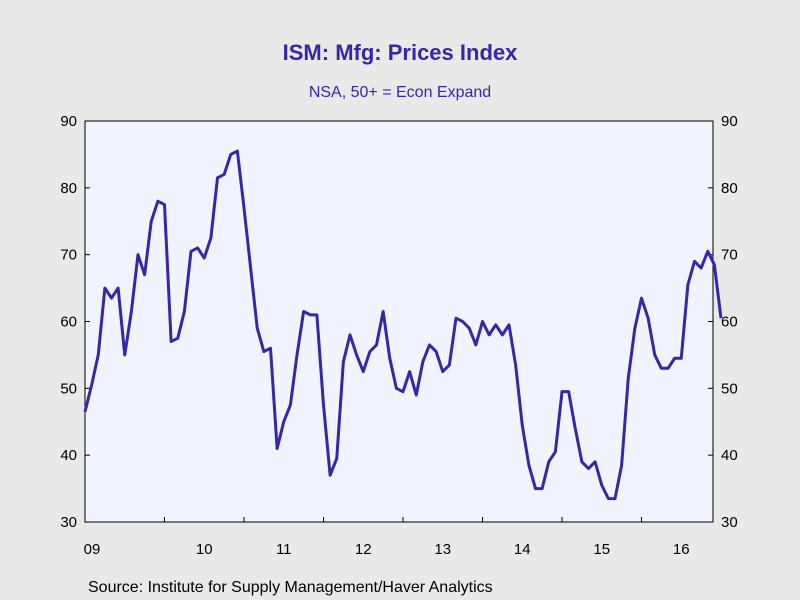  Describe the element at coordinates (729, 121) in the screenshot. I see `y-tick-label-right: 90` at that location.